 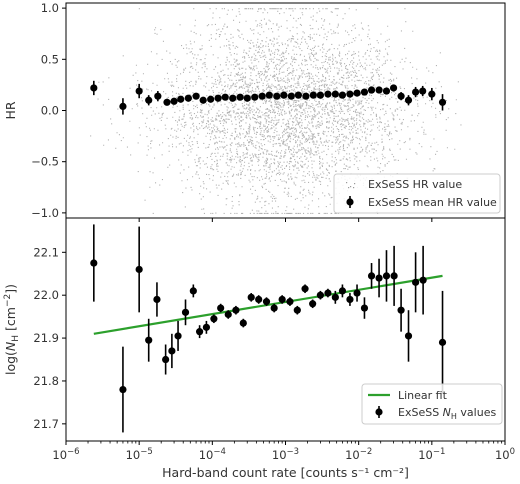 What do you see at coordinates (46, 381) in the screenshot?
I see `nh-ytick-label: 21.8` at bounding box center [46, 381].